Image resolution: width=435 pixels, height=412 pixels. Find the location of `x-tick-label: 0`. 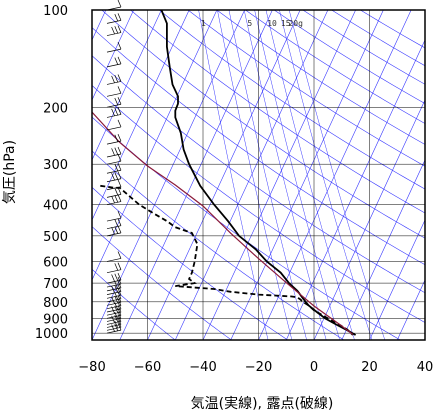

x-tick-label: 0 is located at coordinates (314, 367).